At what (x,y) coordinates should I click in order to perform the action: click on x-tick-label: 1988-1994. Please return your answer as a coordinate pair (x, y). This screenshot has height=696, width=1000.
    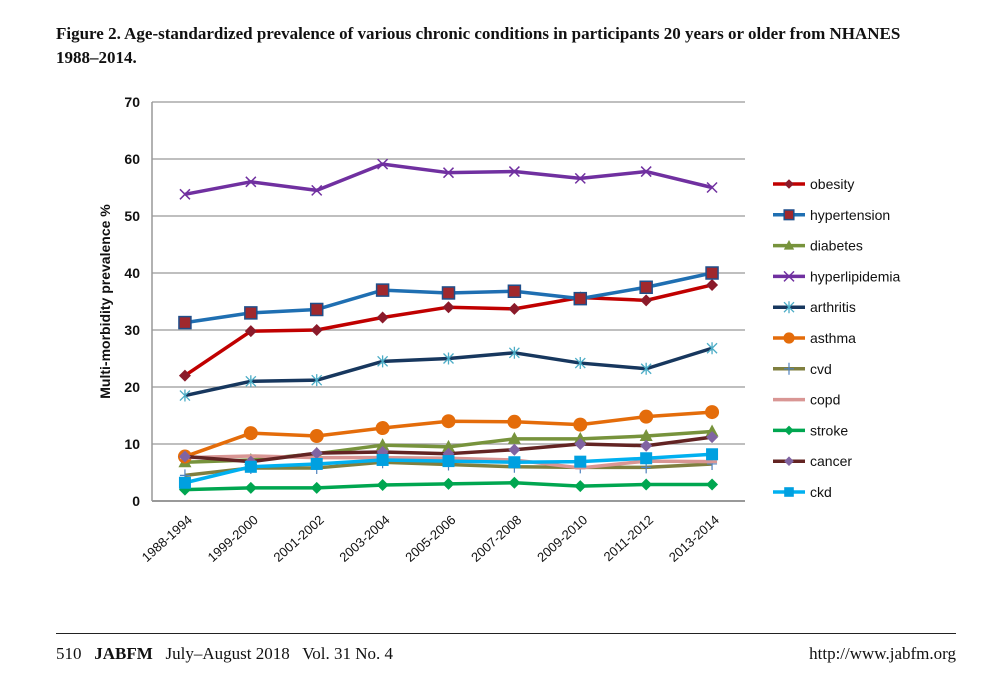
    Looking at the image, I should click on (167, 538).